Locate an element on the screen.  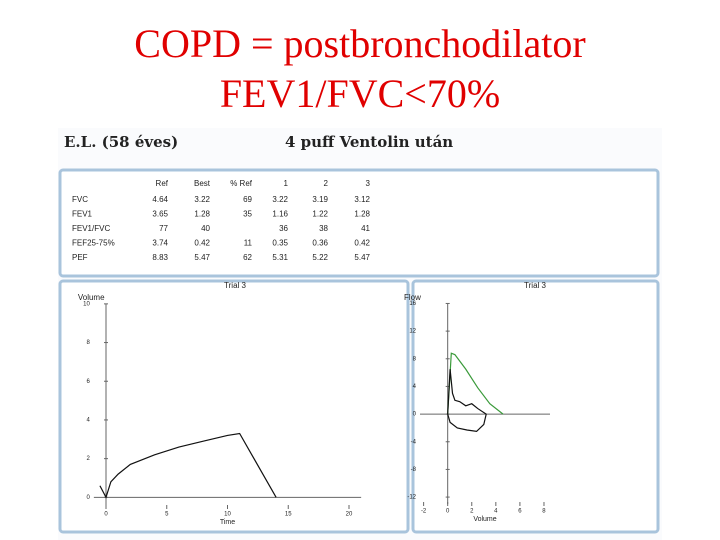
row-label: FEF25-75% is located at coordinates (93, 243).